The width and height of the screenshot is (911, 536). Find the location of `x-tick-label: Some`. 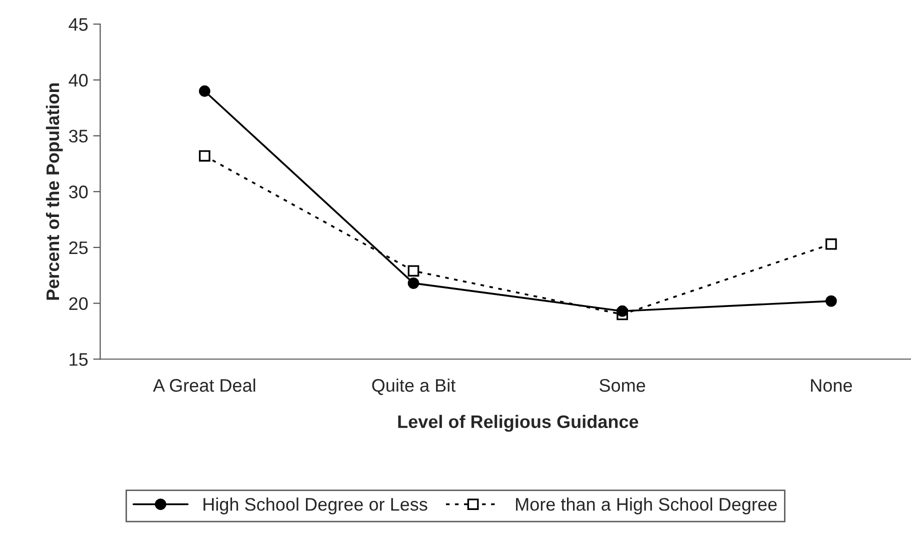

x-tick-label: Some is located at coordinates (623, 385).